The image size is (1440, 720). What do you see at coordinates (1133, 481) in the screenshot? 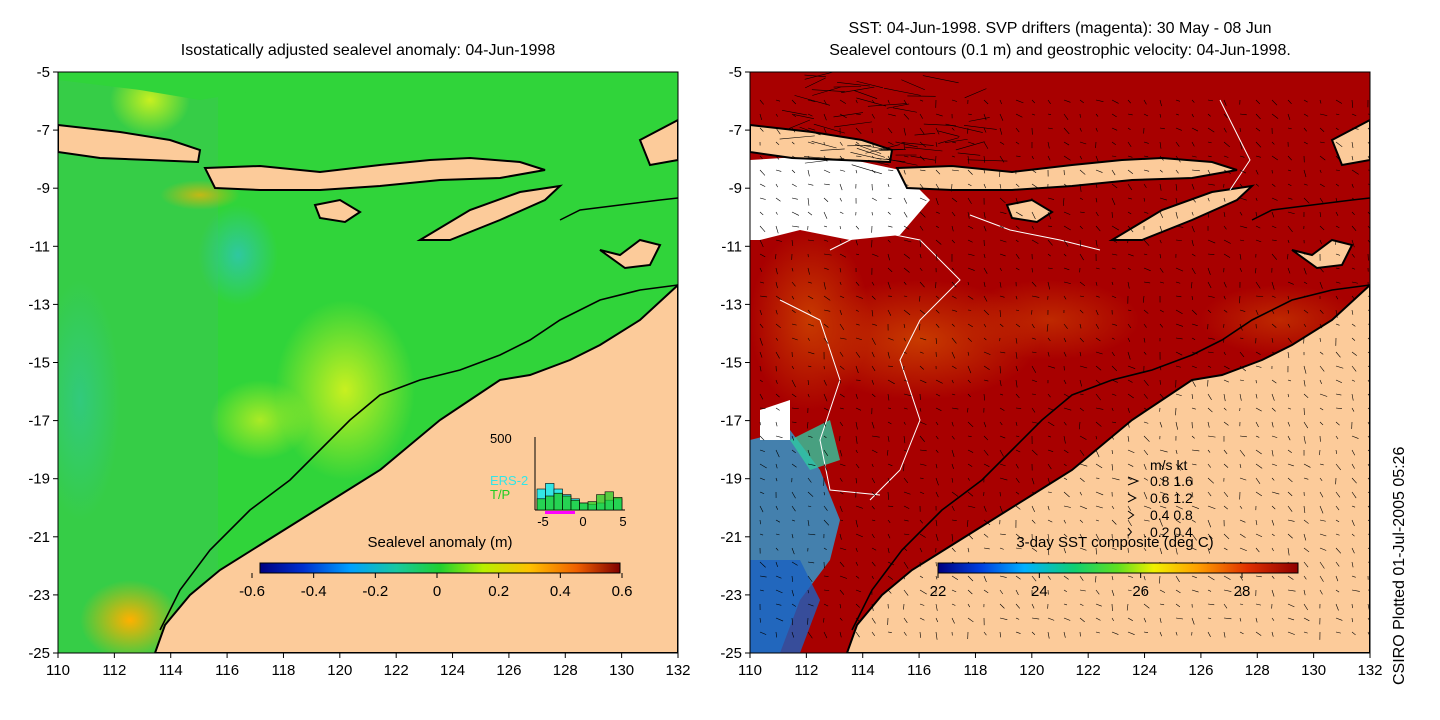
I see `speed-legend-arrow` at bounding box center [1133, 481].